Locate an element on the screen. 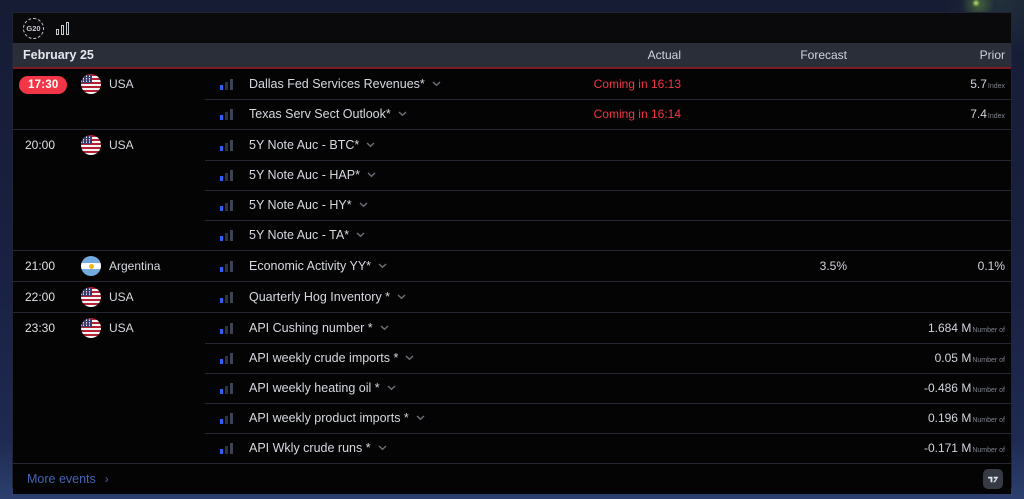  tradingview-logo is located at coordinates (993, 479).